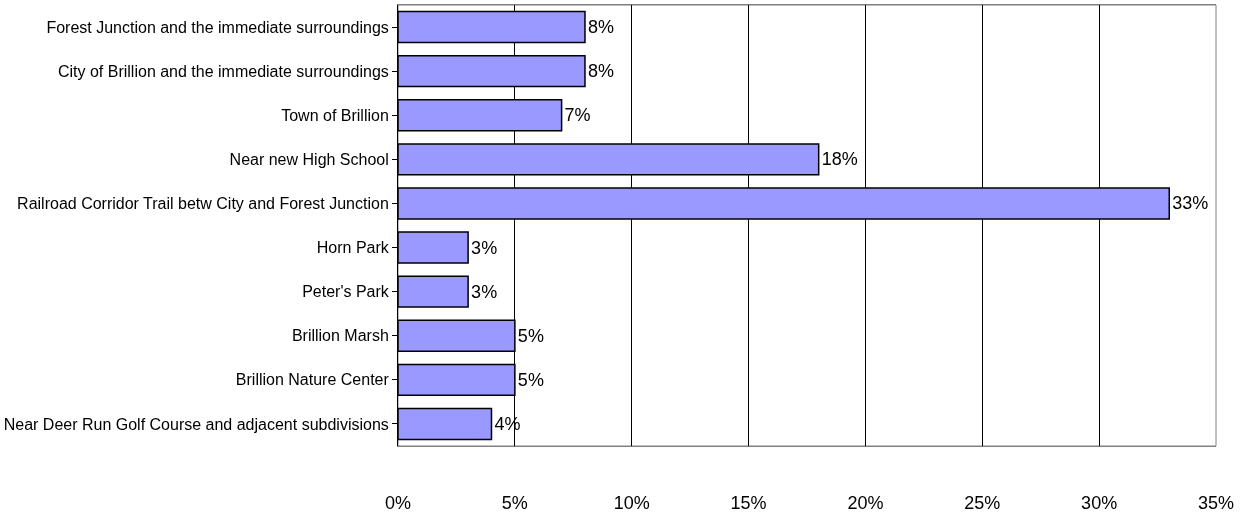  What do you see at coordinates (839, 159) in the screenshot?
I see `data-label: 18%` at bounding box center [839, 159].